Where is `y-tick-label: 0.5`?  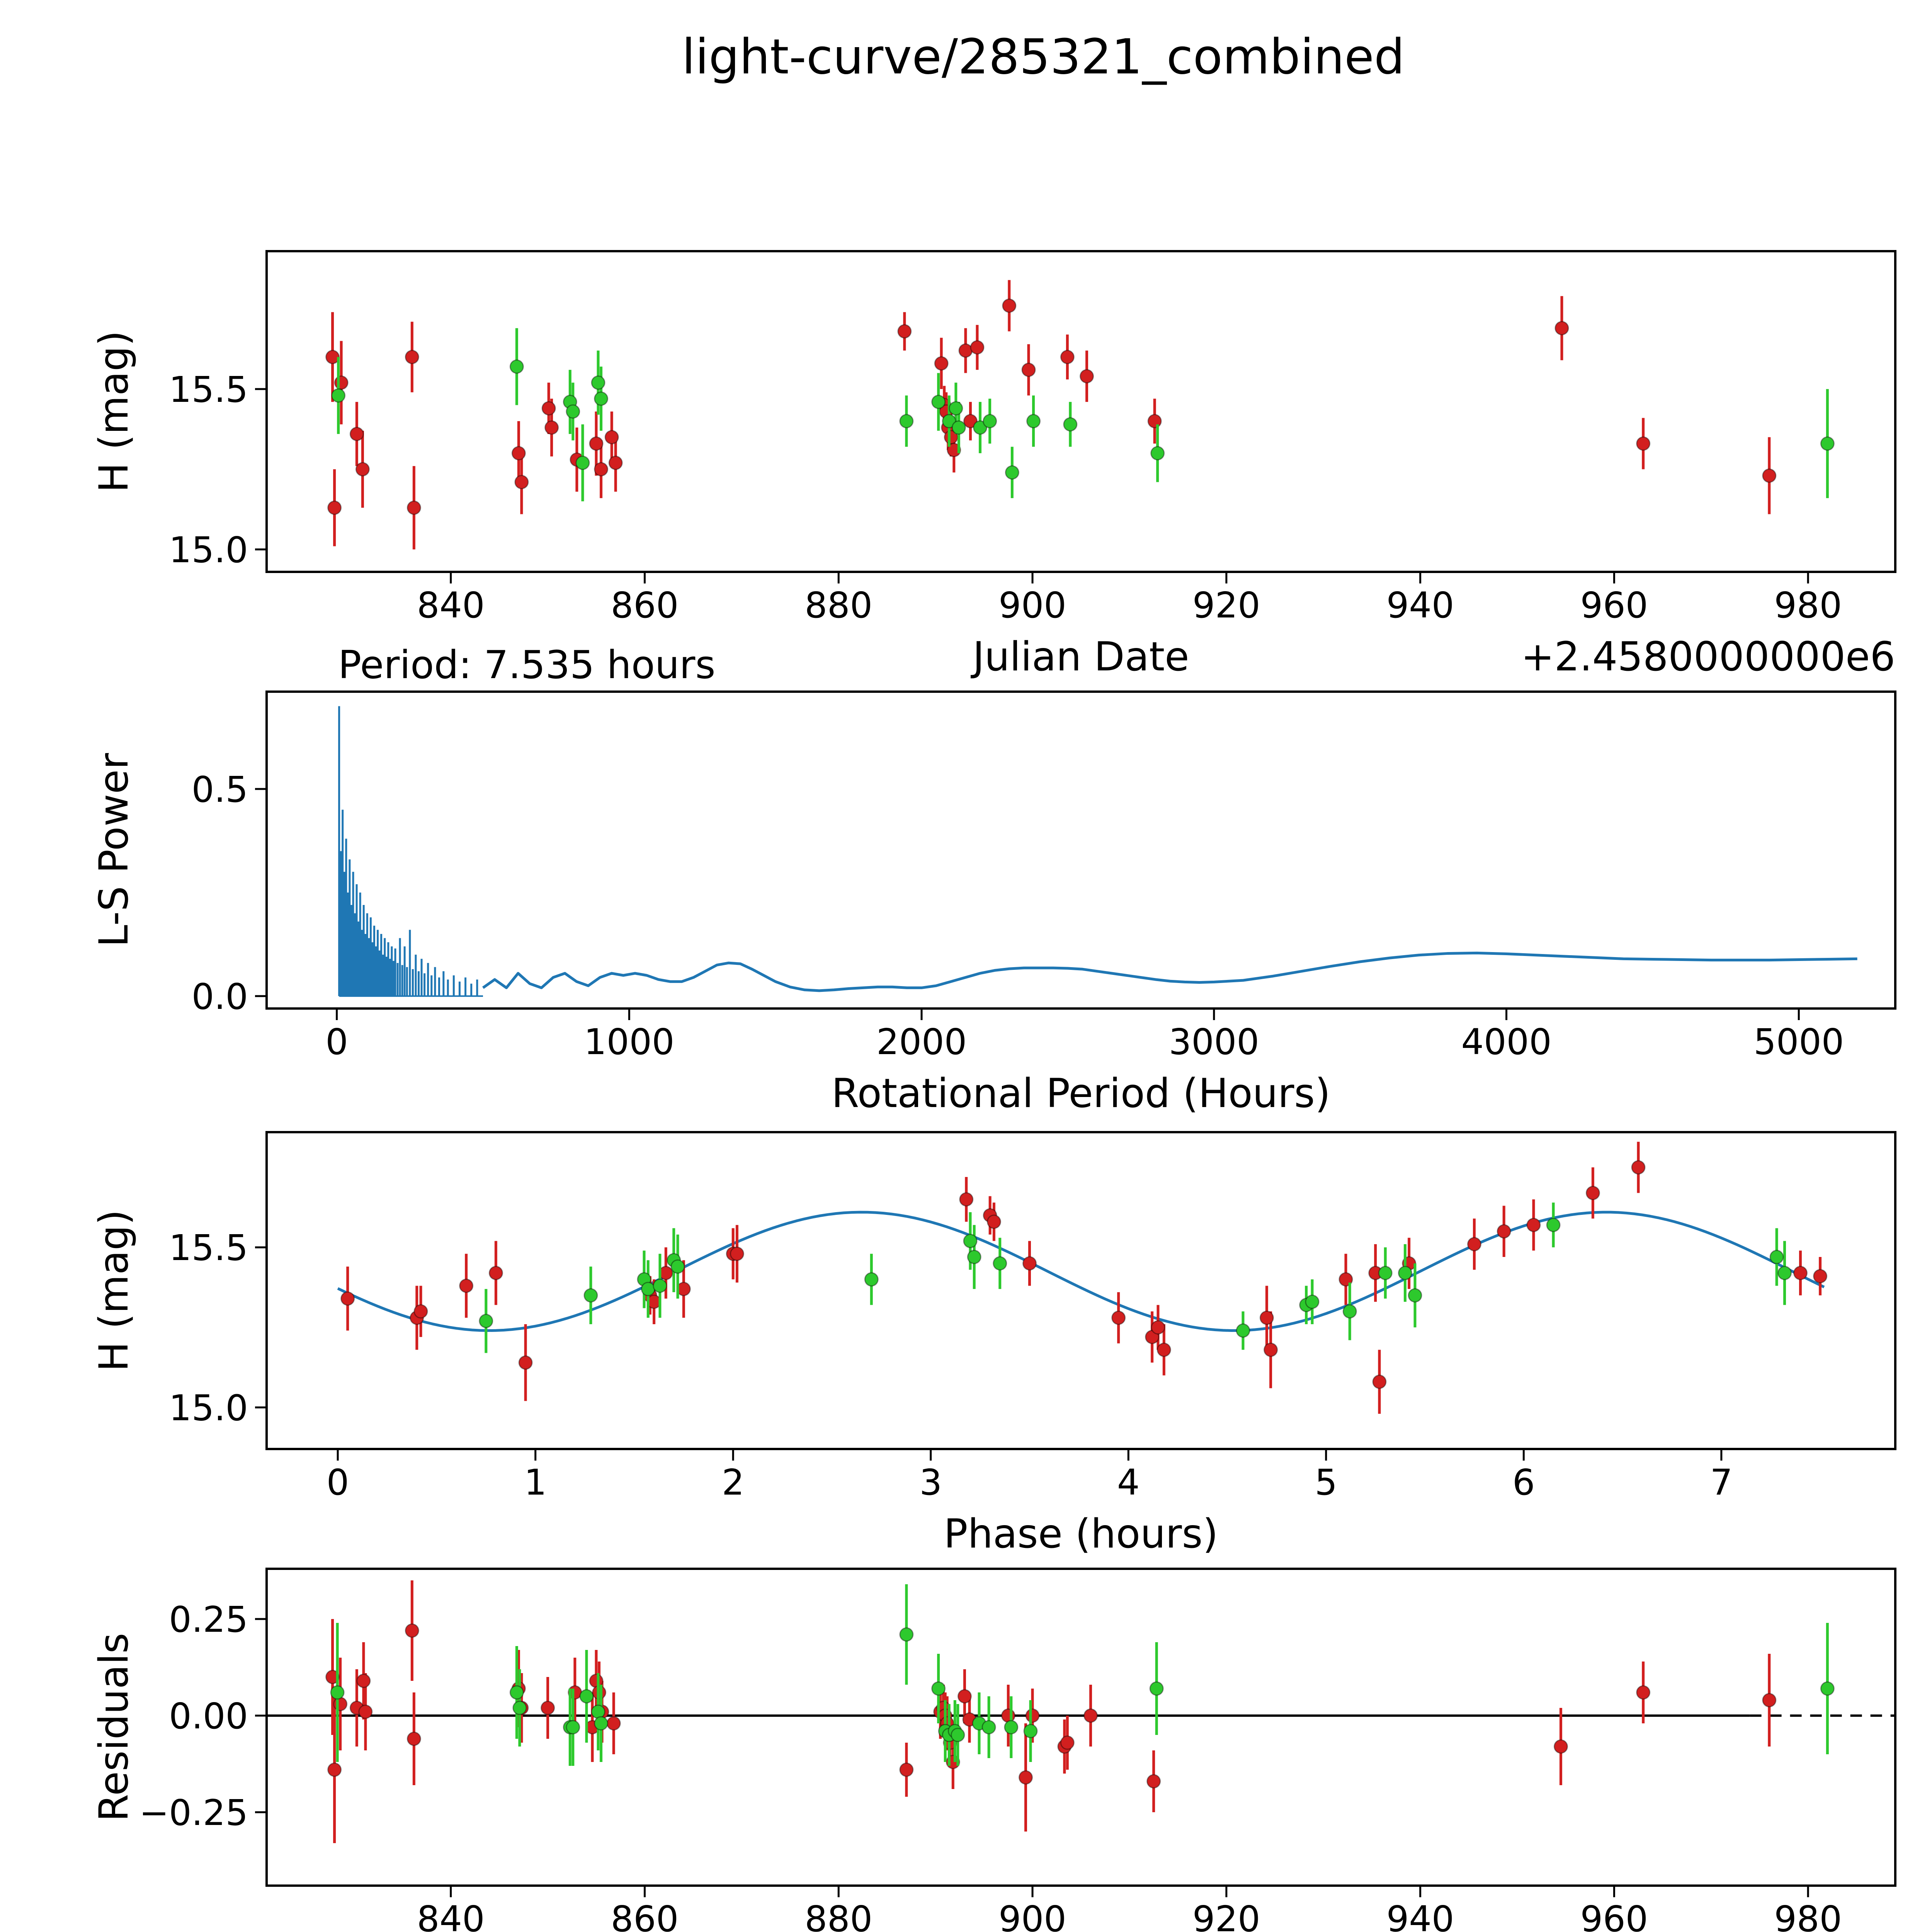
y-tick-label: 0.5 is located at coordinates (220, 790).